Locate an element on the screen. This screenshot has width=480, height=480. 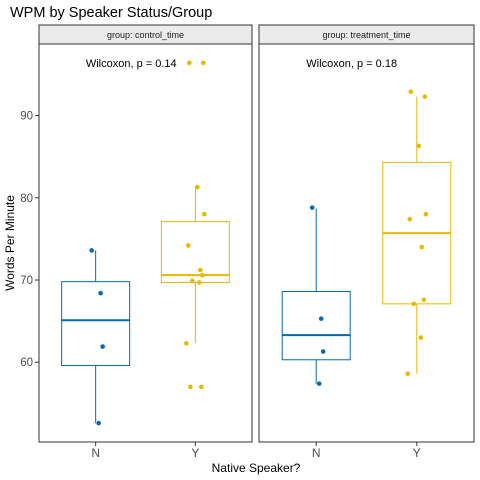
y-tick-label: 80 is located at coordinates (26, 199).